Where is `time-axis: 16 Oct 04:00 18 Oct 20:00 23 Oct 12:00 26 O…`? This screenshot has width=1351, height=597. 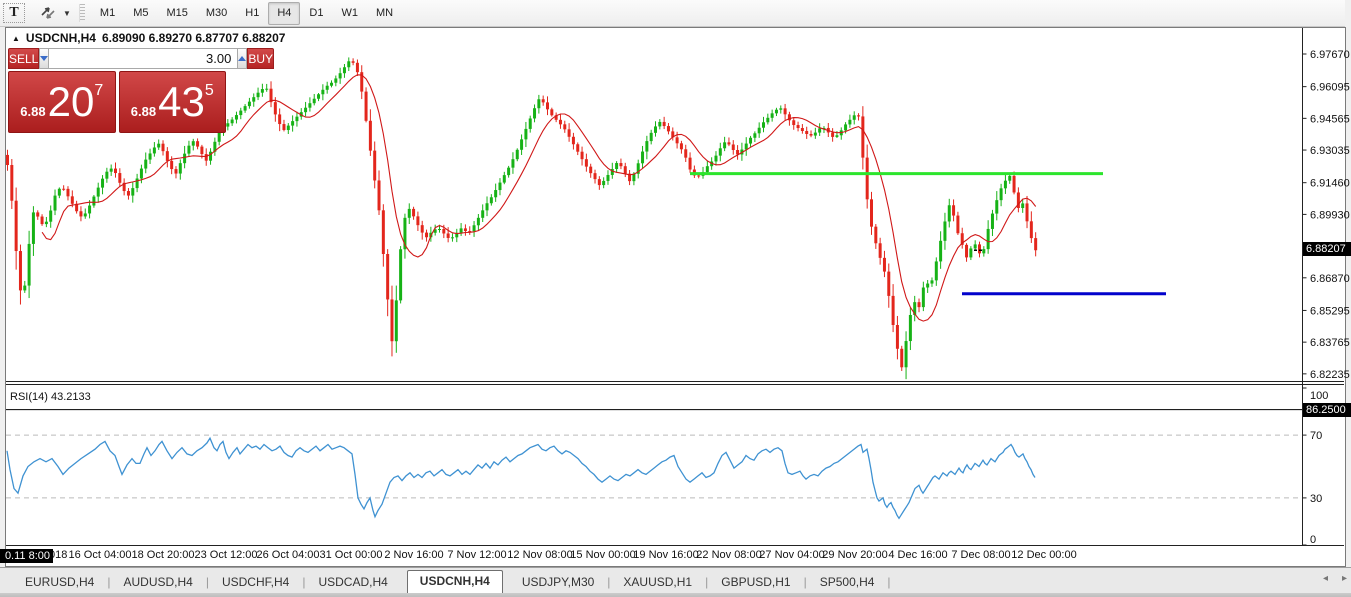
time-axis: 16 Oct 04:00 18 Oct 20:00 23 Oct 12:00 26 O… is located at coordinates (650, 557).